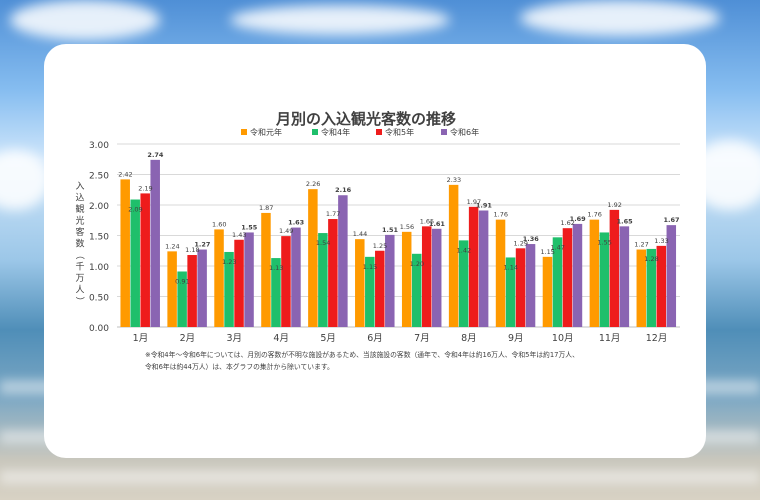 The image size is (760, 500). What do you see at coordinates (380, 246) in the screenshot?
I see `data-label: 1.25` at bounding box center [380, 246].